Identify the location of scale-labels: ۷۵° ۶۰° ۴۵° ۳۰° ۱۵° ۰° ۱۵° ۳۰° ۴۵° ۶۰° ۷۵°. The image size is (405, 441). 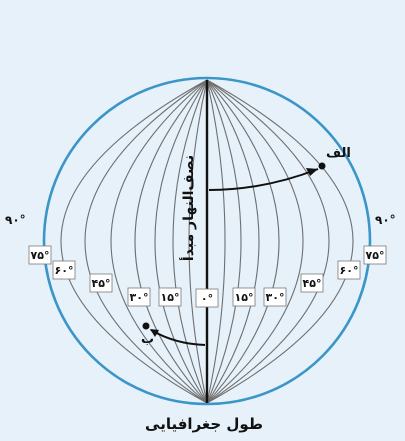
(207, 276).